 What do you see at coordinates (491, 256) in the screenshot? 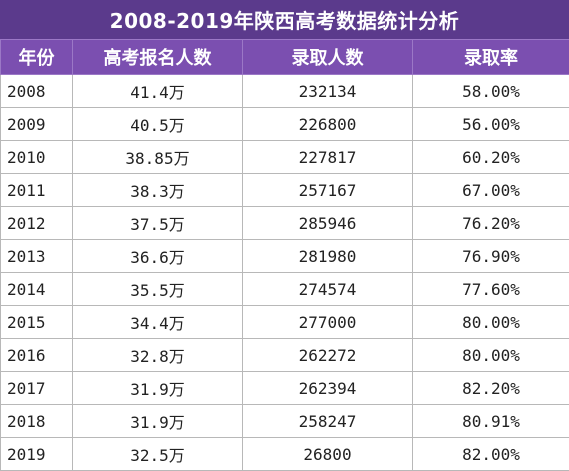
I see `admission-rate-cell: 76.90%` at bounding box center [491, 256].